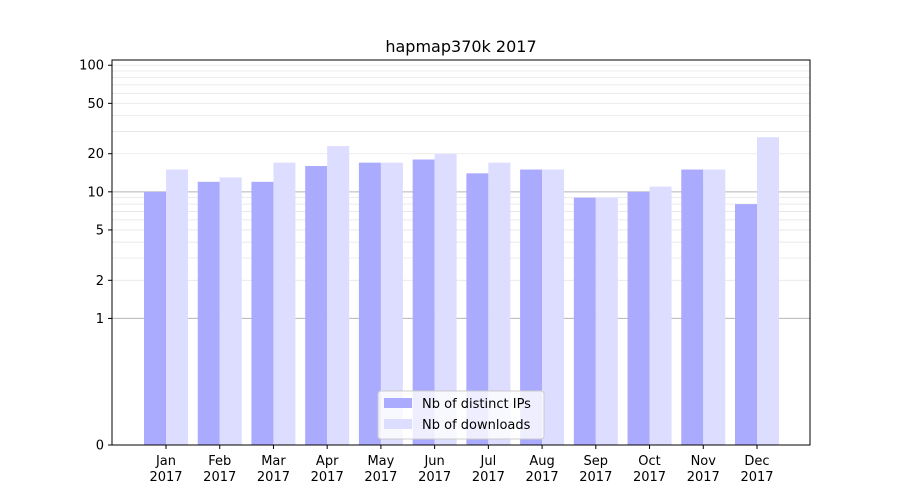 The image size is (900, 500). Describe the element at coordinates (460, 46) in the screenshot. I see `chart-title: hapmap370k 2017` at that location.